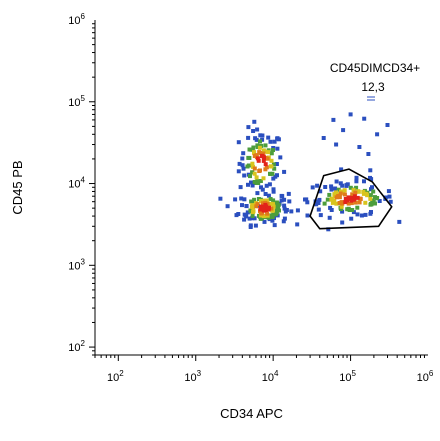  What do you see at coordinates (17, 187) in the screenshot?
I see `y-axis-title: CD45 PB` at bounding box center [17, 187].